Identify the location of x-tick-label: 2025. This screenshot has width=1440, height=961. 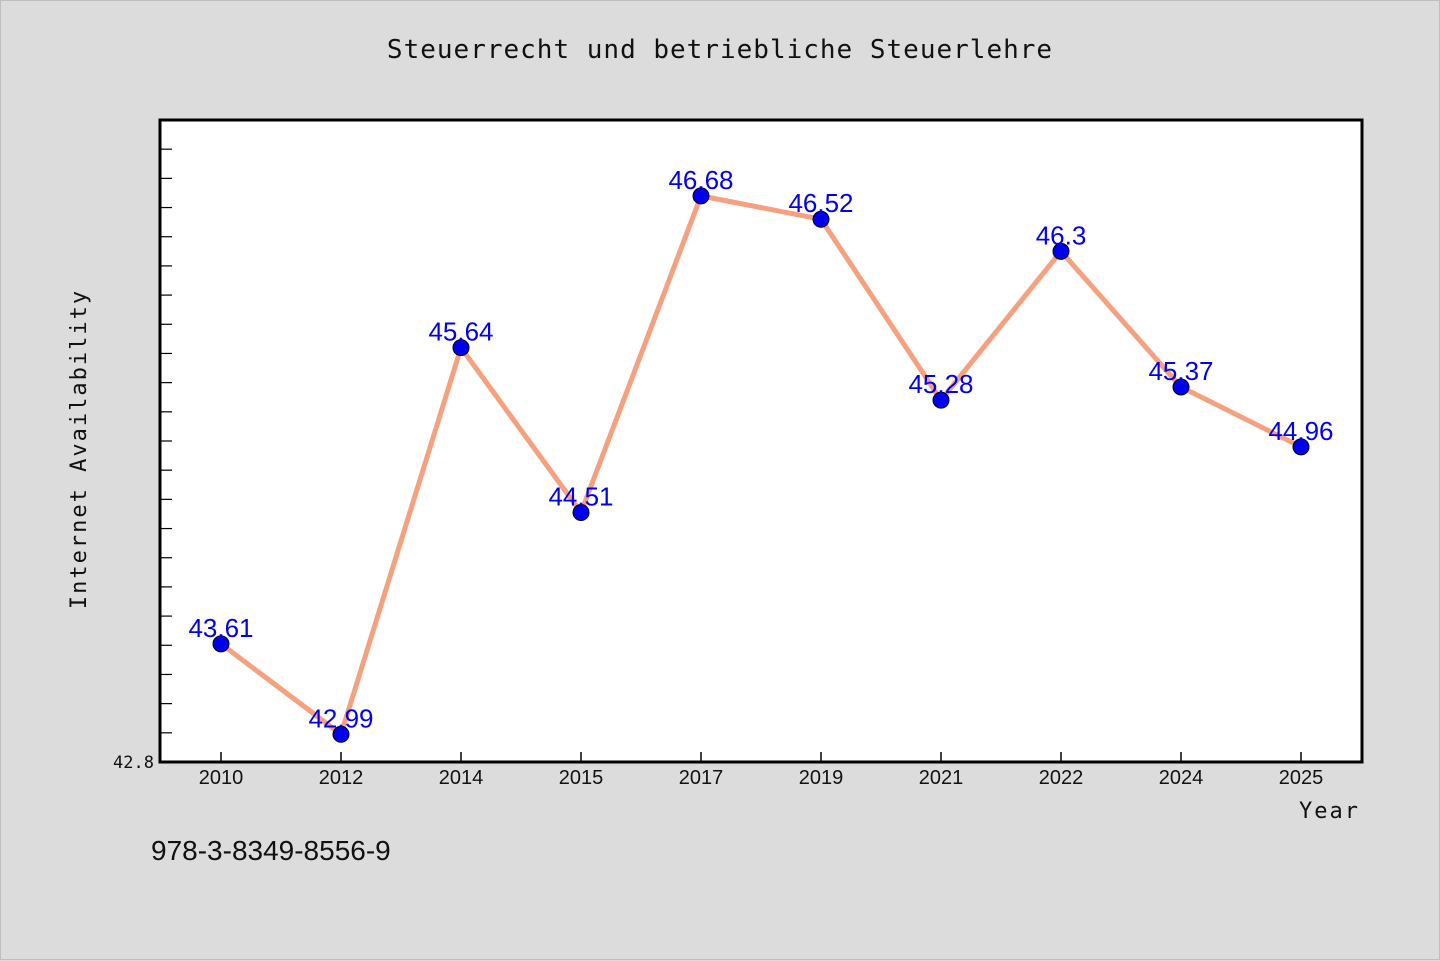
(1301, 778).